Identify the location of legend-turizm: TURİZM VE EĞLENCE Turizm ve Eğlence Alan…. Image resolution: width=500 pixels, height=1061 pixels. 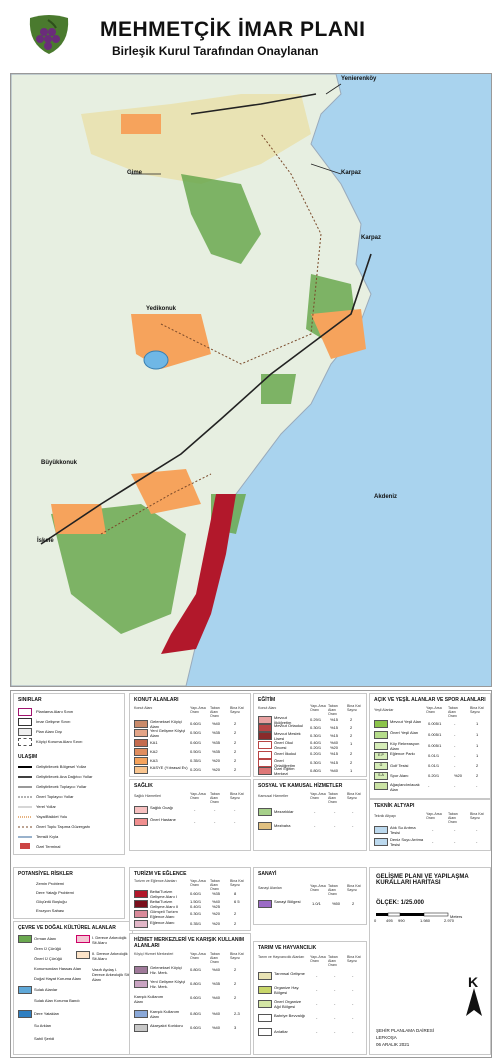
(190, 899).